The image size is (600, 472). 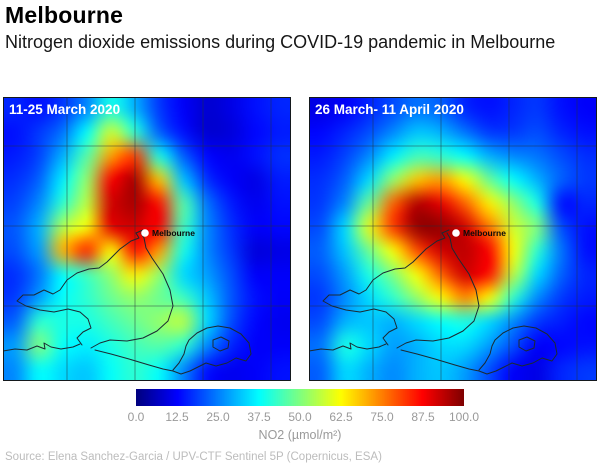 What do you see at coordinates (300, 397) in the screenshot?
I see `colorbar-gradient-canvas` at bounding box center [300, 397].